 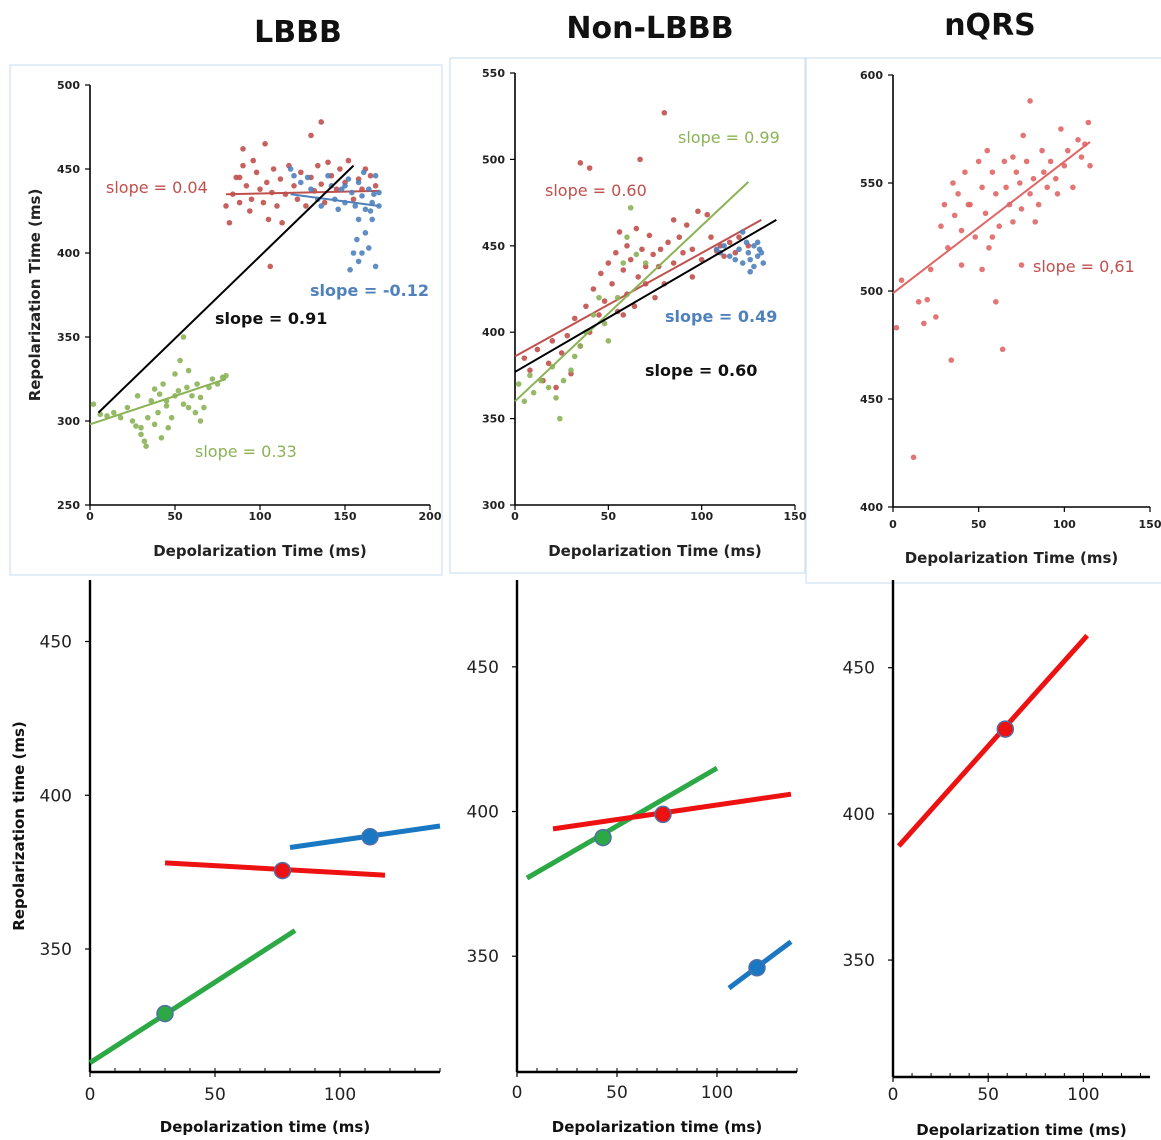 I want to click on x-tick-label: 150, so click(x=795, y=516).